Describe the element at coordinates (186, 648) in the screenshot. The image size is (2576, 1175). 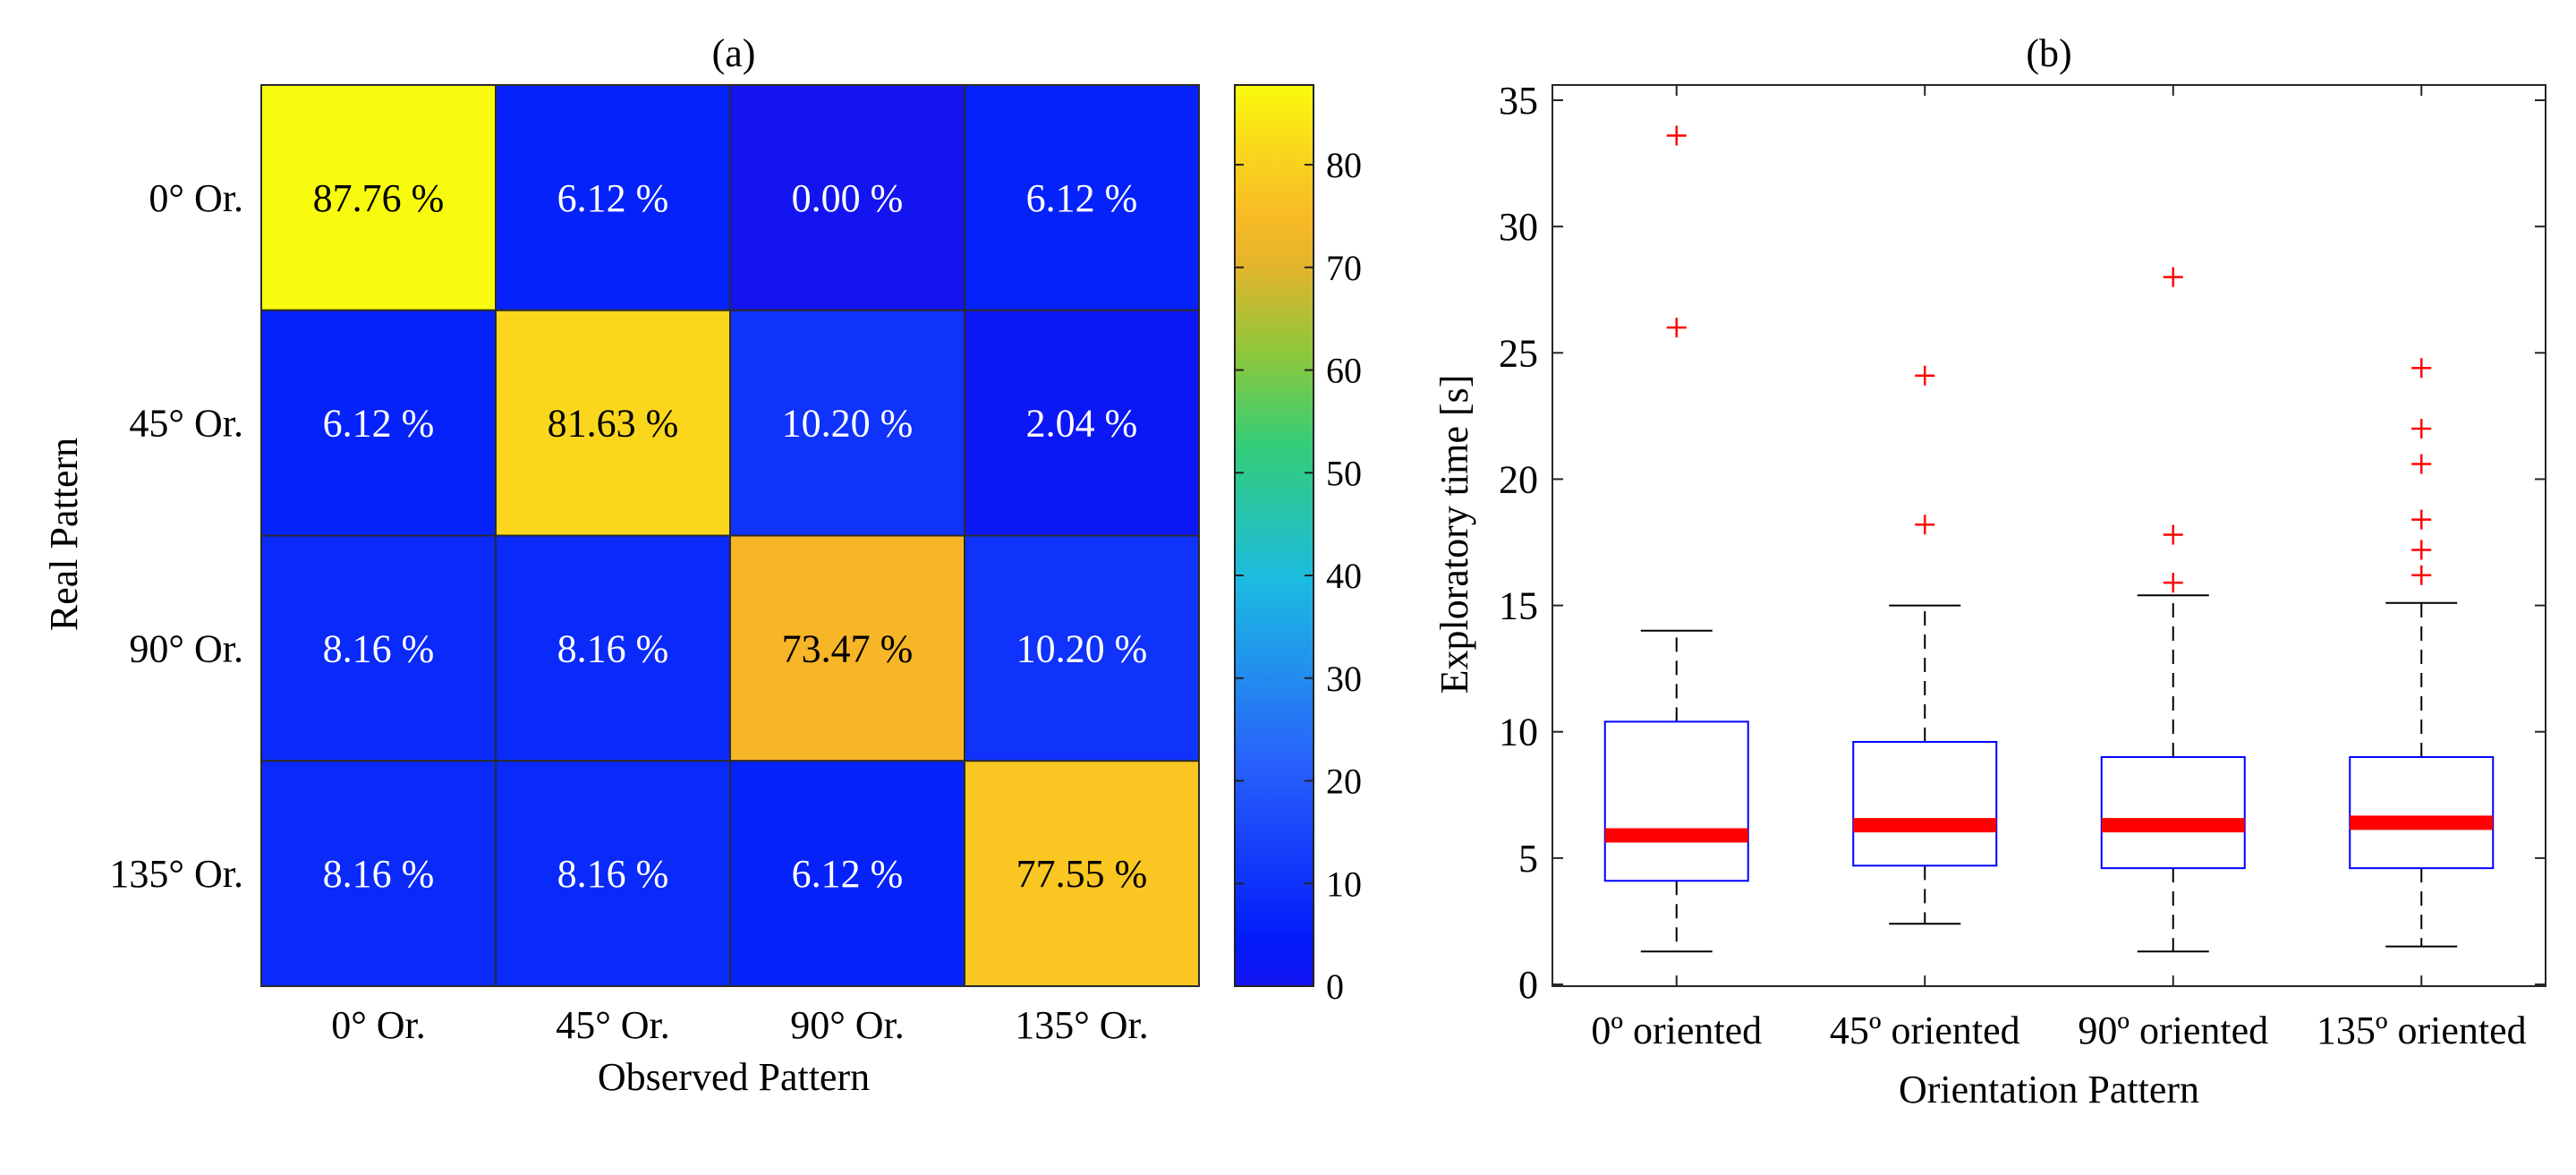
I see `heatmap-y-tick-label: 90° Or.` at that location.